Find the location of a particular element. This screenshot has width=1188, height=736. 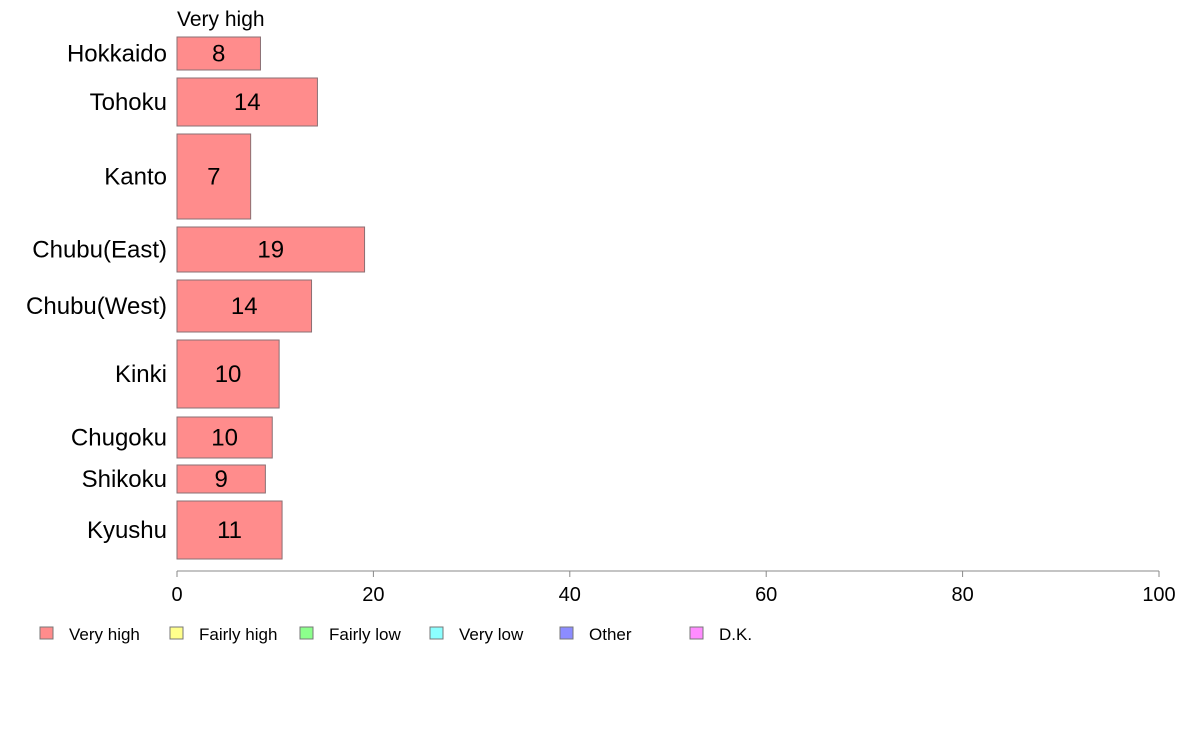

legend-label: Fairly low is located at coordinates (365, 634).